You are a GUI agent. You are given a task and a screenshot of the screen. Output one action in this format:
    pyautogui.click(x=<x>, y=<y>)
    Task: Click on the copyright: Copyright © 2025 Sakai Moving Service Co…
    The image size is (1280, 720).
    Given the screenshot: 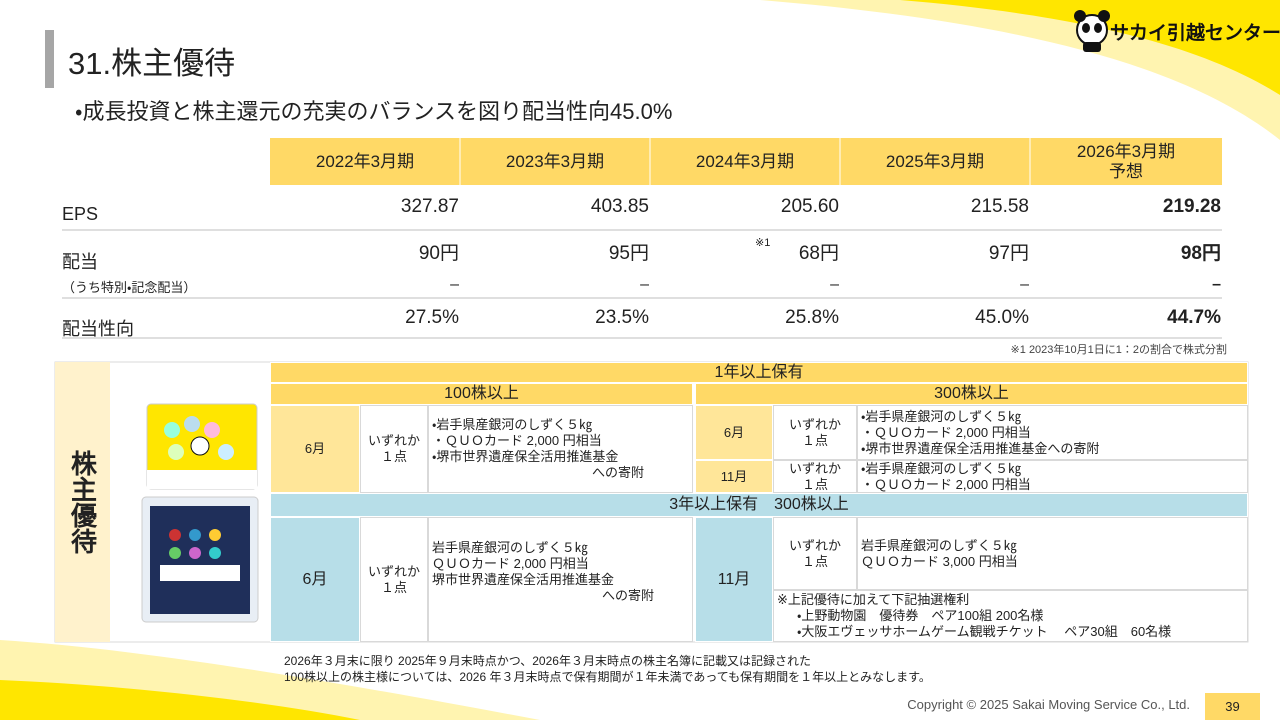 What is the action you would take?
    pyautogui.click(x=1048, y=704)
    